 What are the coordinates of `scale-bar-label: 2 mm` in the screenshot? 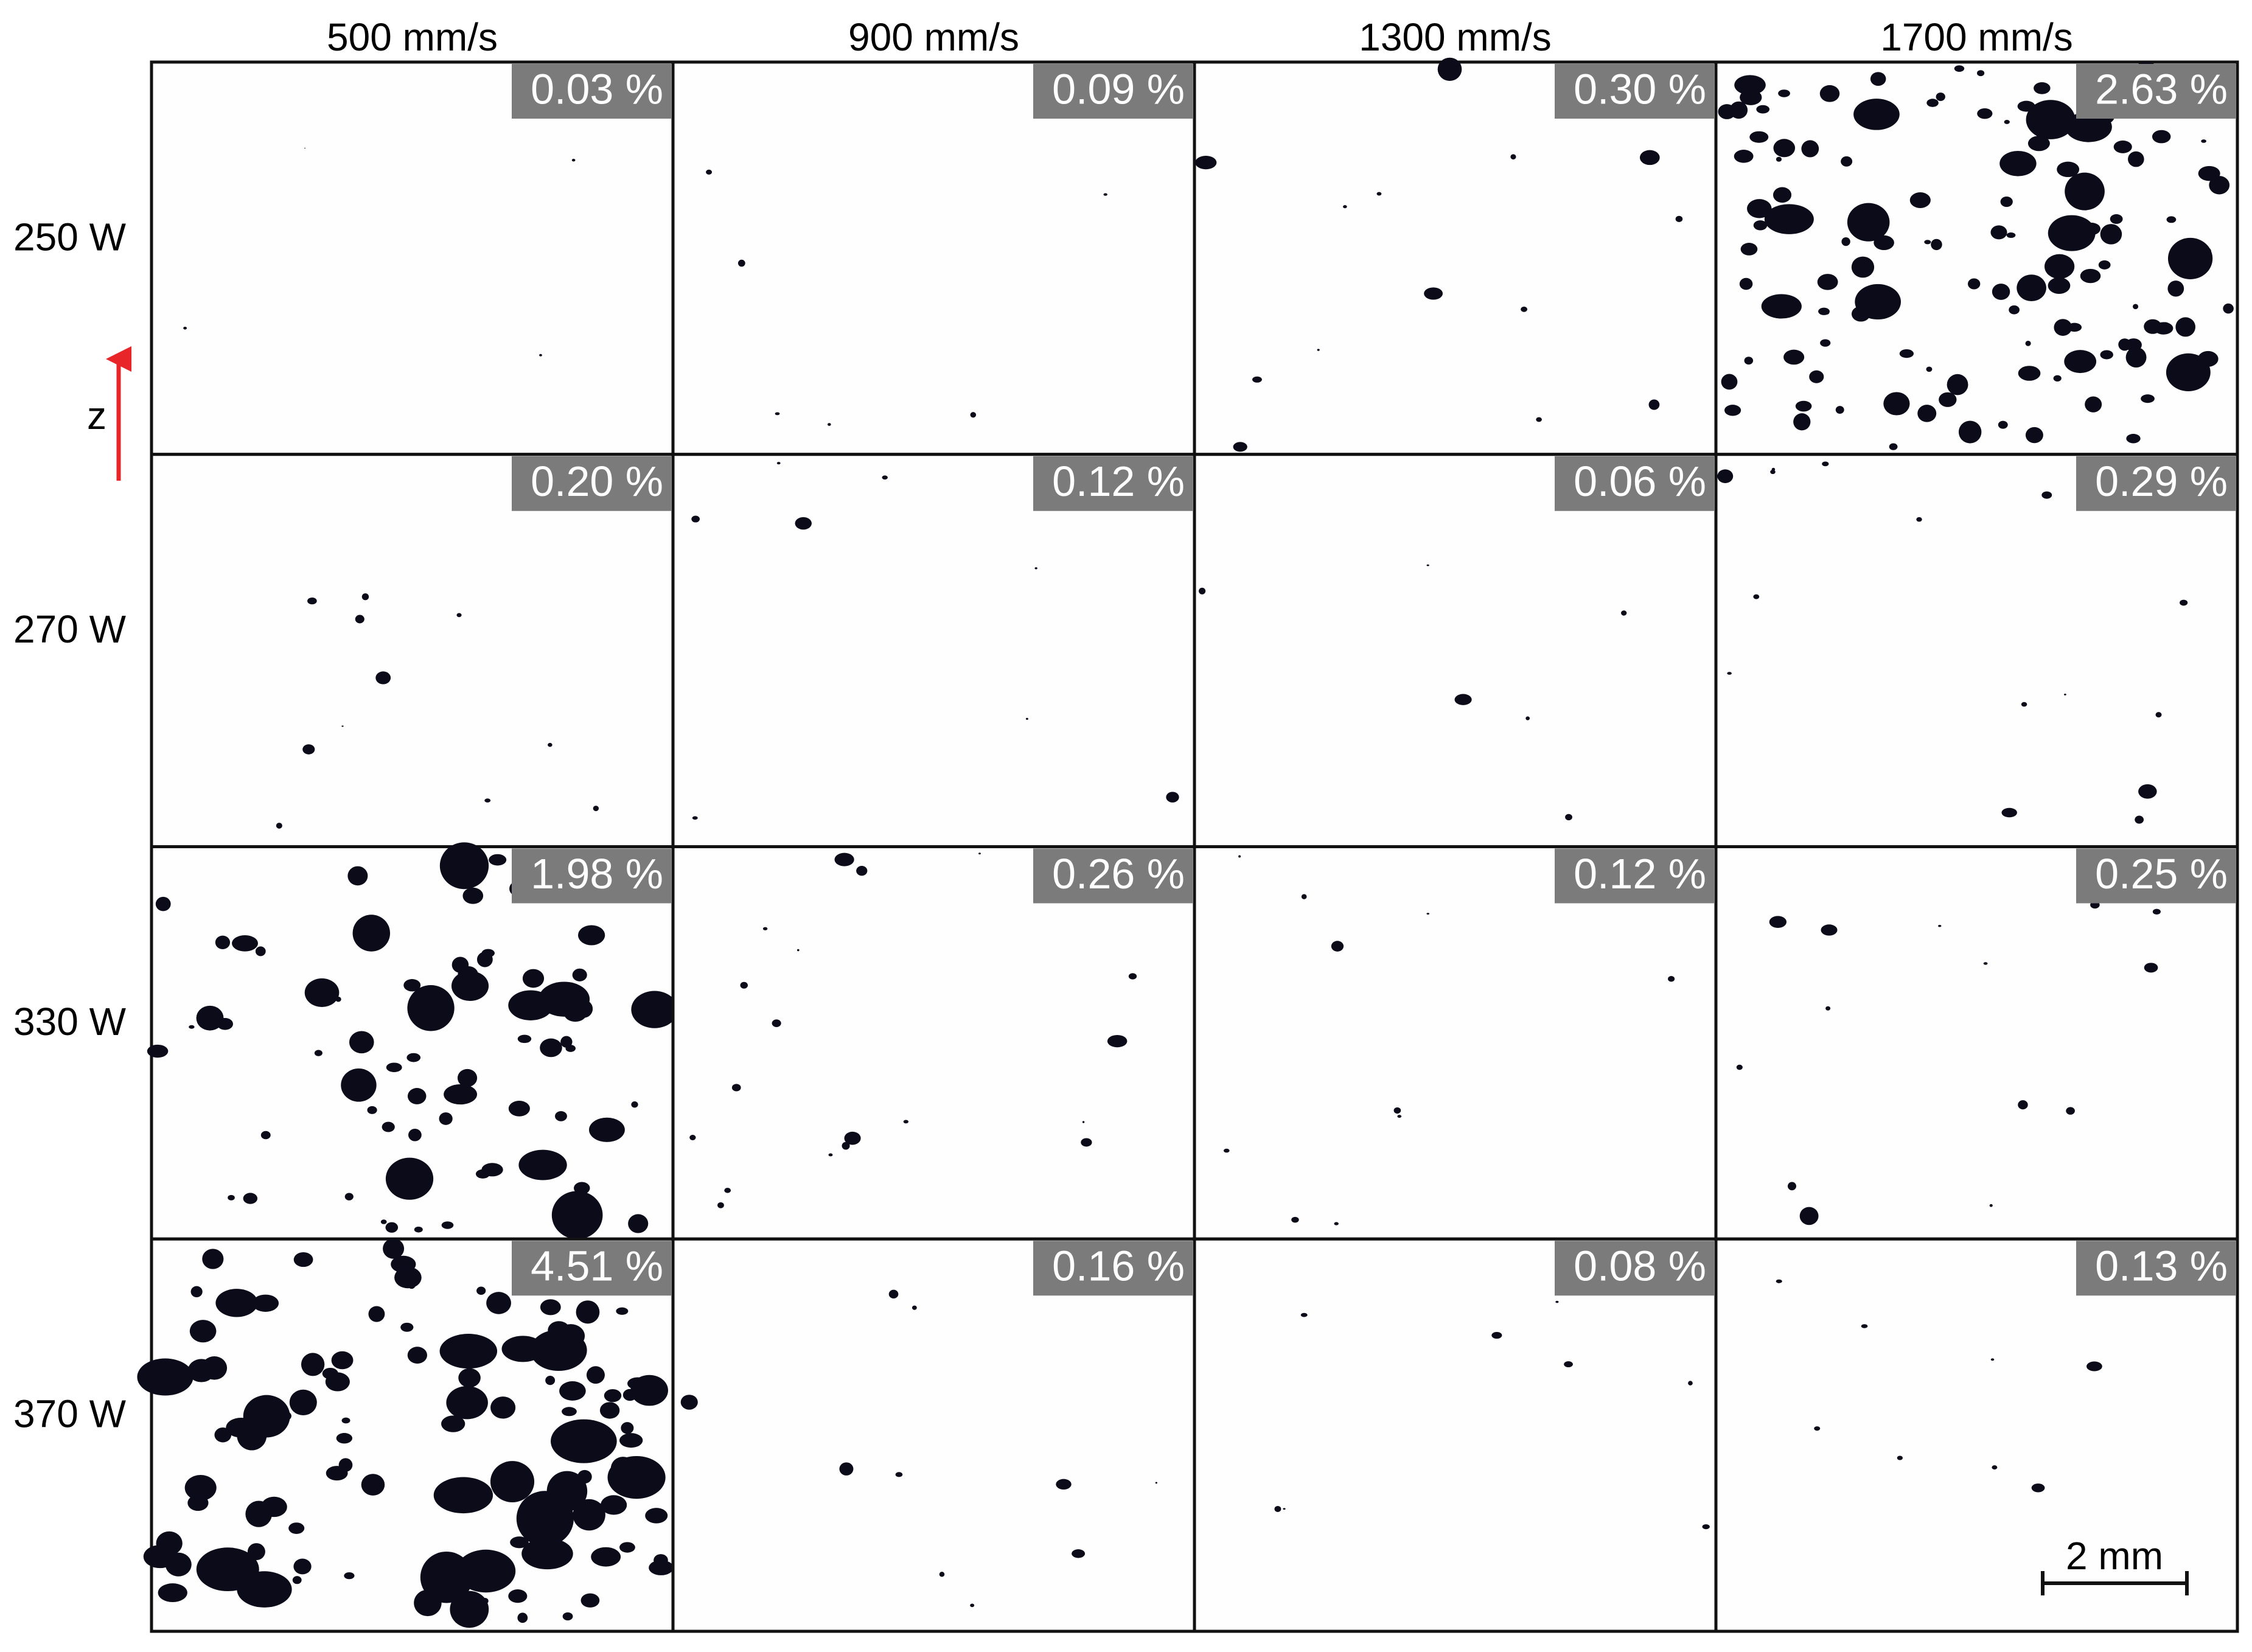 It's located at (2114, 1556).